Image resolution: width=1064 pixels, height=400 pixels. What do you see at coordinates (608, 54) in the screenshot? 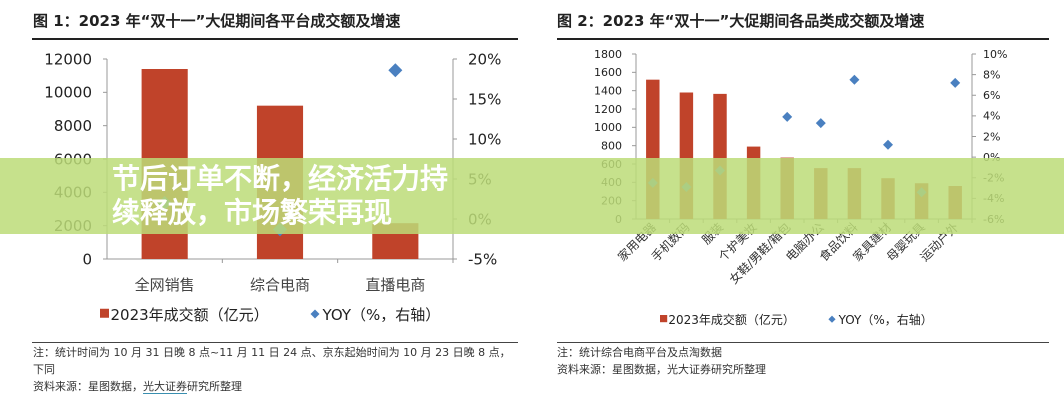
I see `y-tick-label: 1800` at bounding box center [608, 54].